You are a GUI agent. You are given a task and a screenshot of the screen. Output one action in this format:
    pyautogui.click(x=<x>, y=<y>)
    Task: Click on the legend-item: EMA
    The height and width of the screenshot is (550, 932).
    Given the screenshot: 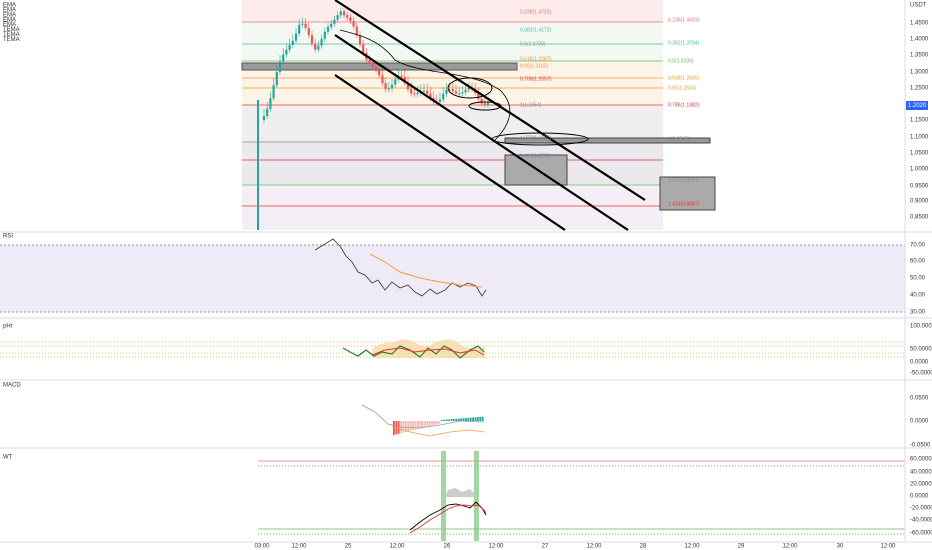 What is the action you would take?
    pyautogui.click(x=9, y=10)
    